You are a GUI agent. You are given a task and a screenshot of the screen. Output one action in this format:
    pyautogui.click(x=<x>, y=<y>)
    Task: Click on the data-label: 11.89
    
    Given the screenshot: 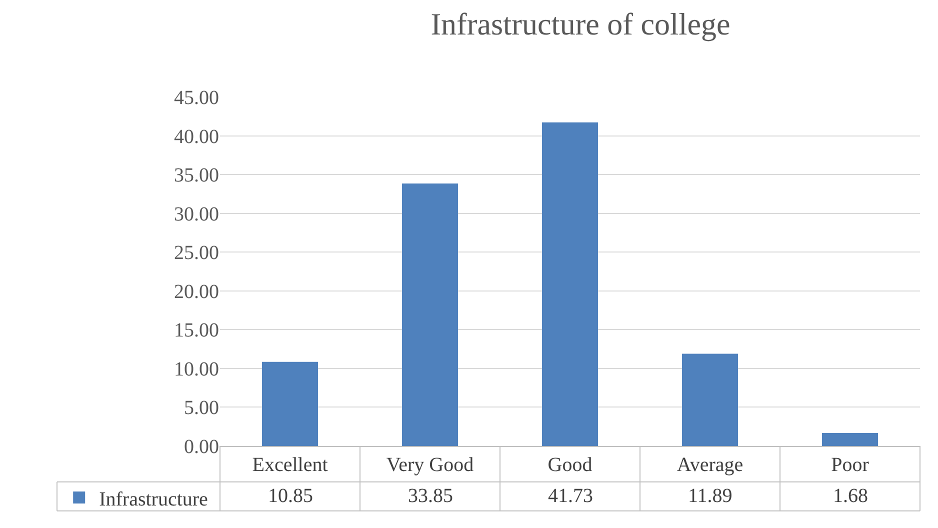 What is the action you would take?
    pyautogui.click(x=710, y=496)
    